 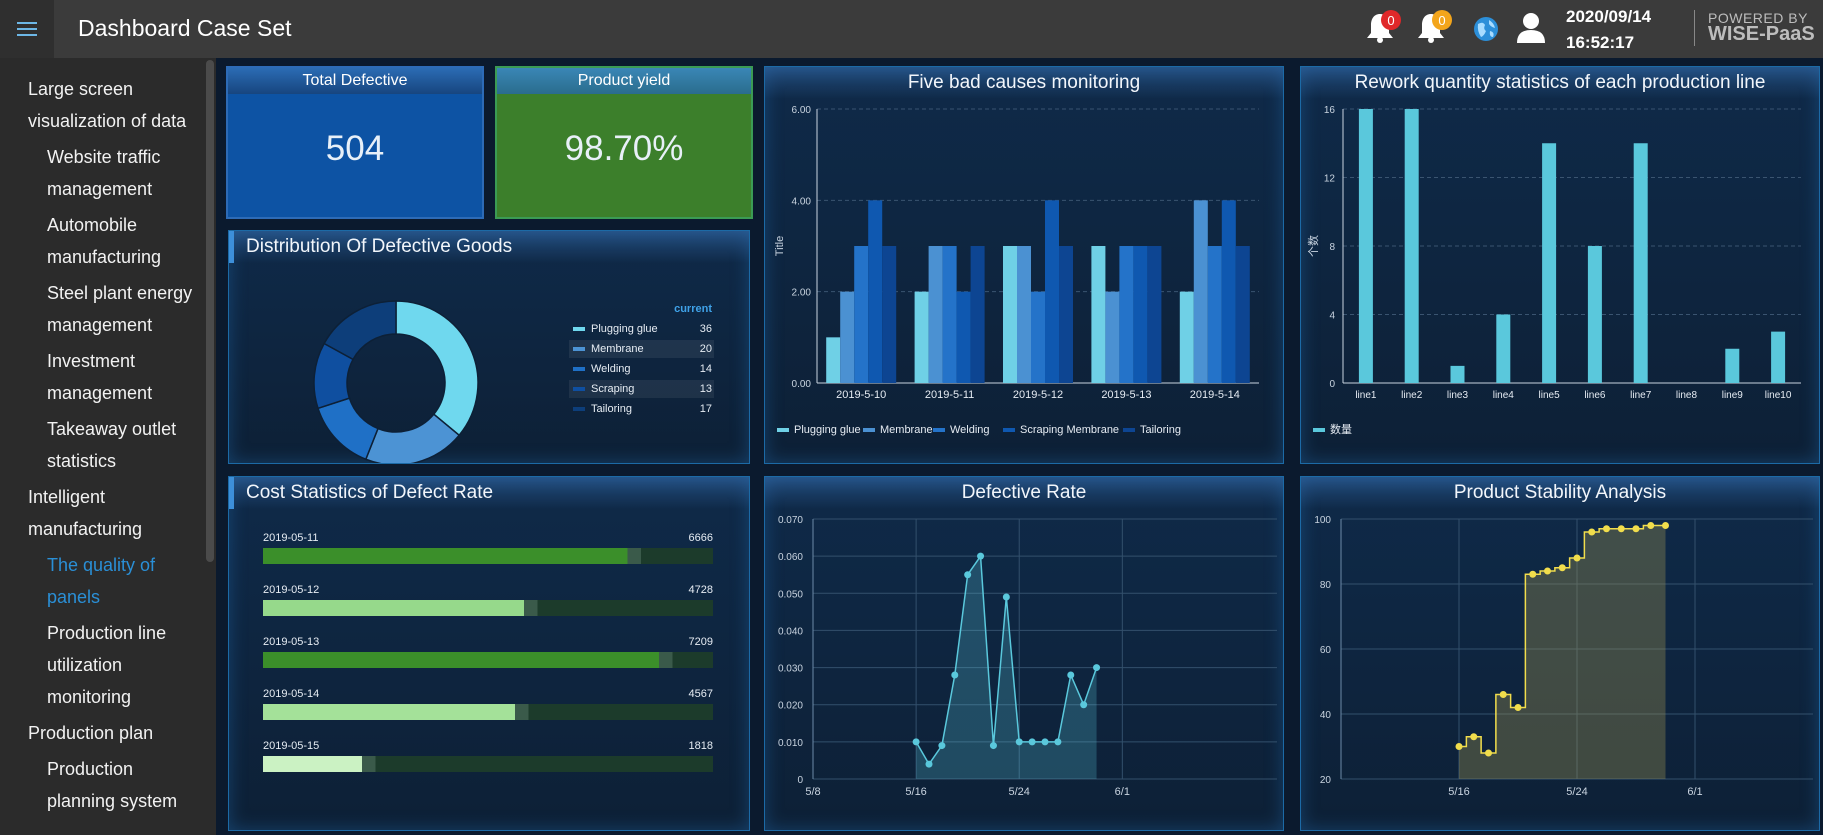 I want to click on sidebar-item: Production line utilization monitoring, so click(x=107, y=665).